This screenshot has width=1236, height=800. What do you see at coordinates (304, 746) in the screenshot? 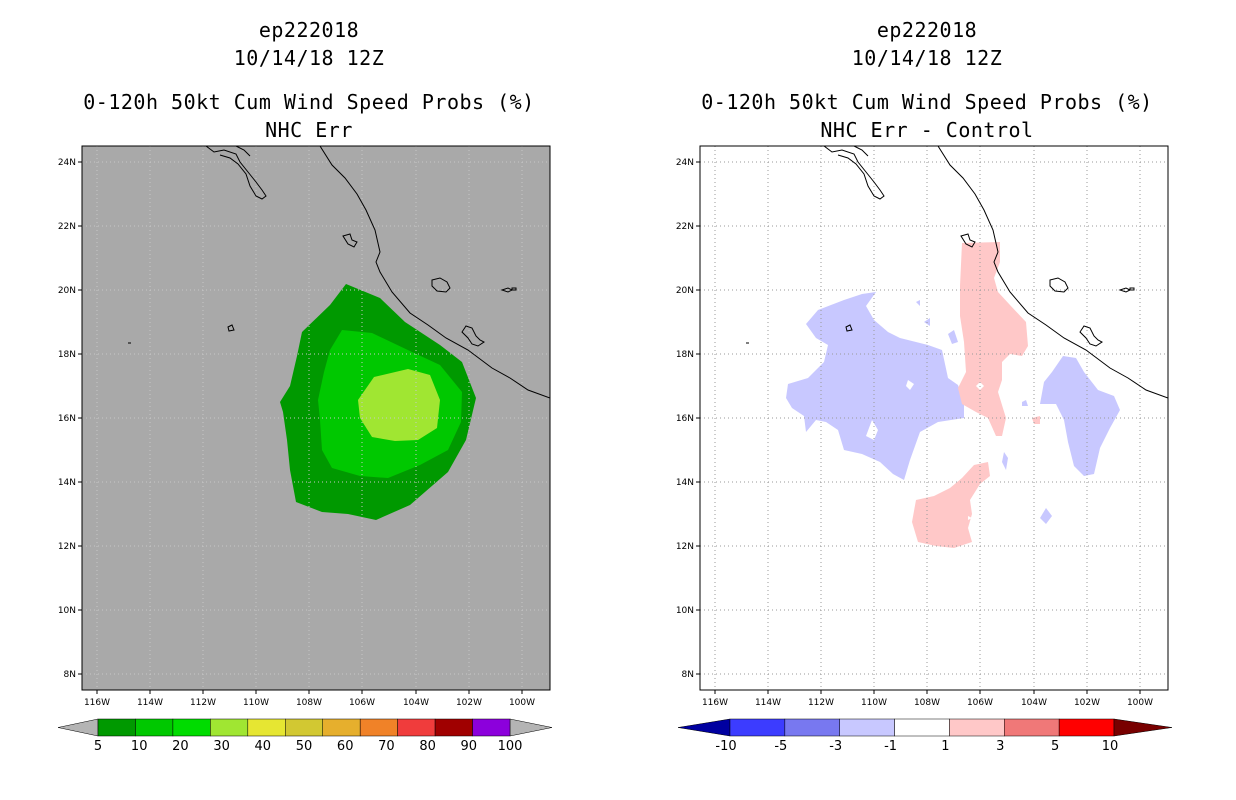
I see `colorbar-label: 50` at bounding box center [304, 746].